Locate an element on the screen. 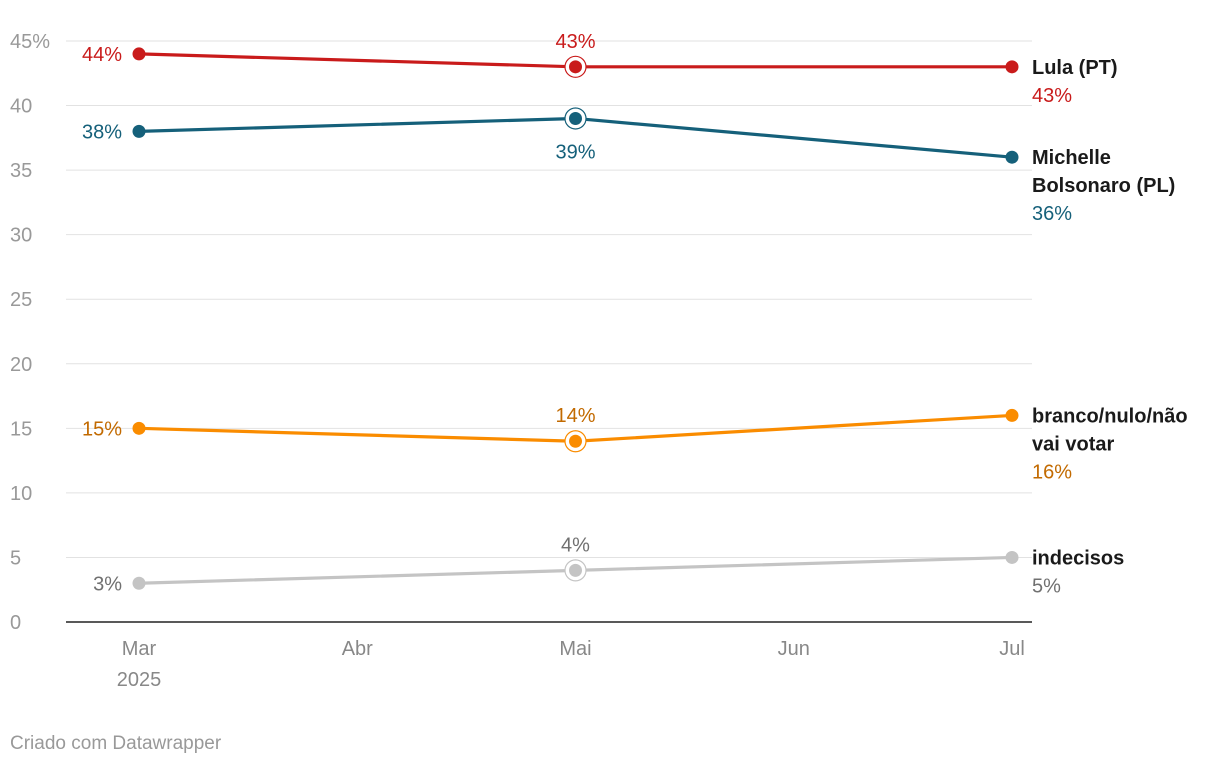 The image size is (1220, 768). series-name-label: vai votar is located at coordinates (1073, 444).